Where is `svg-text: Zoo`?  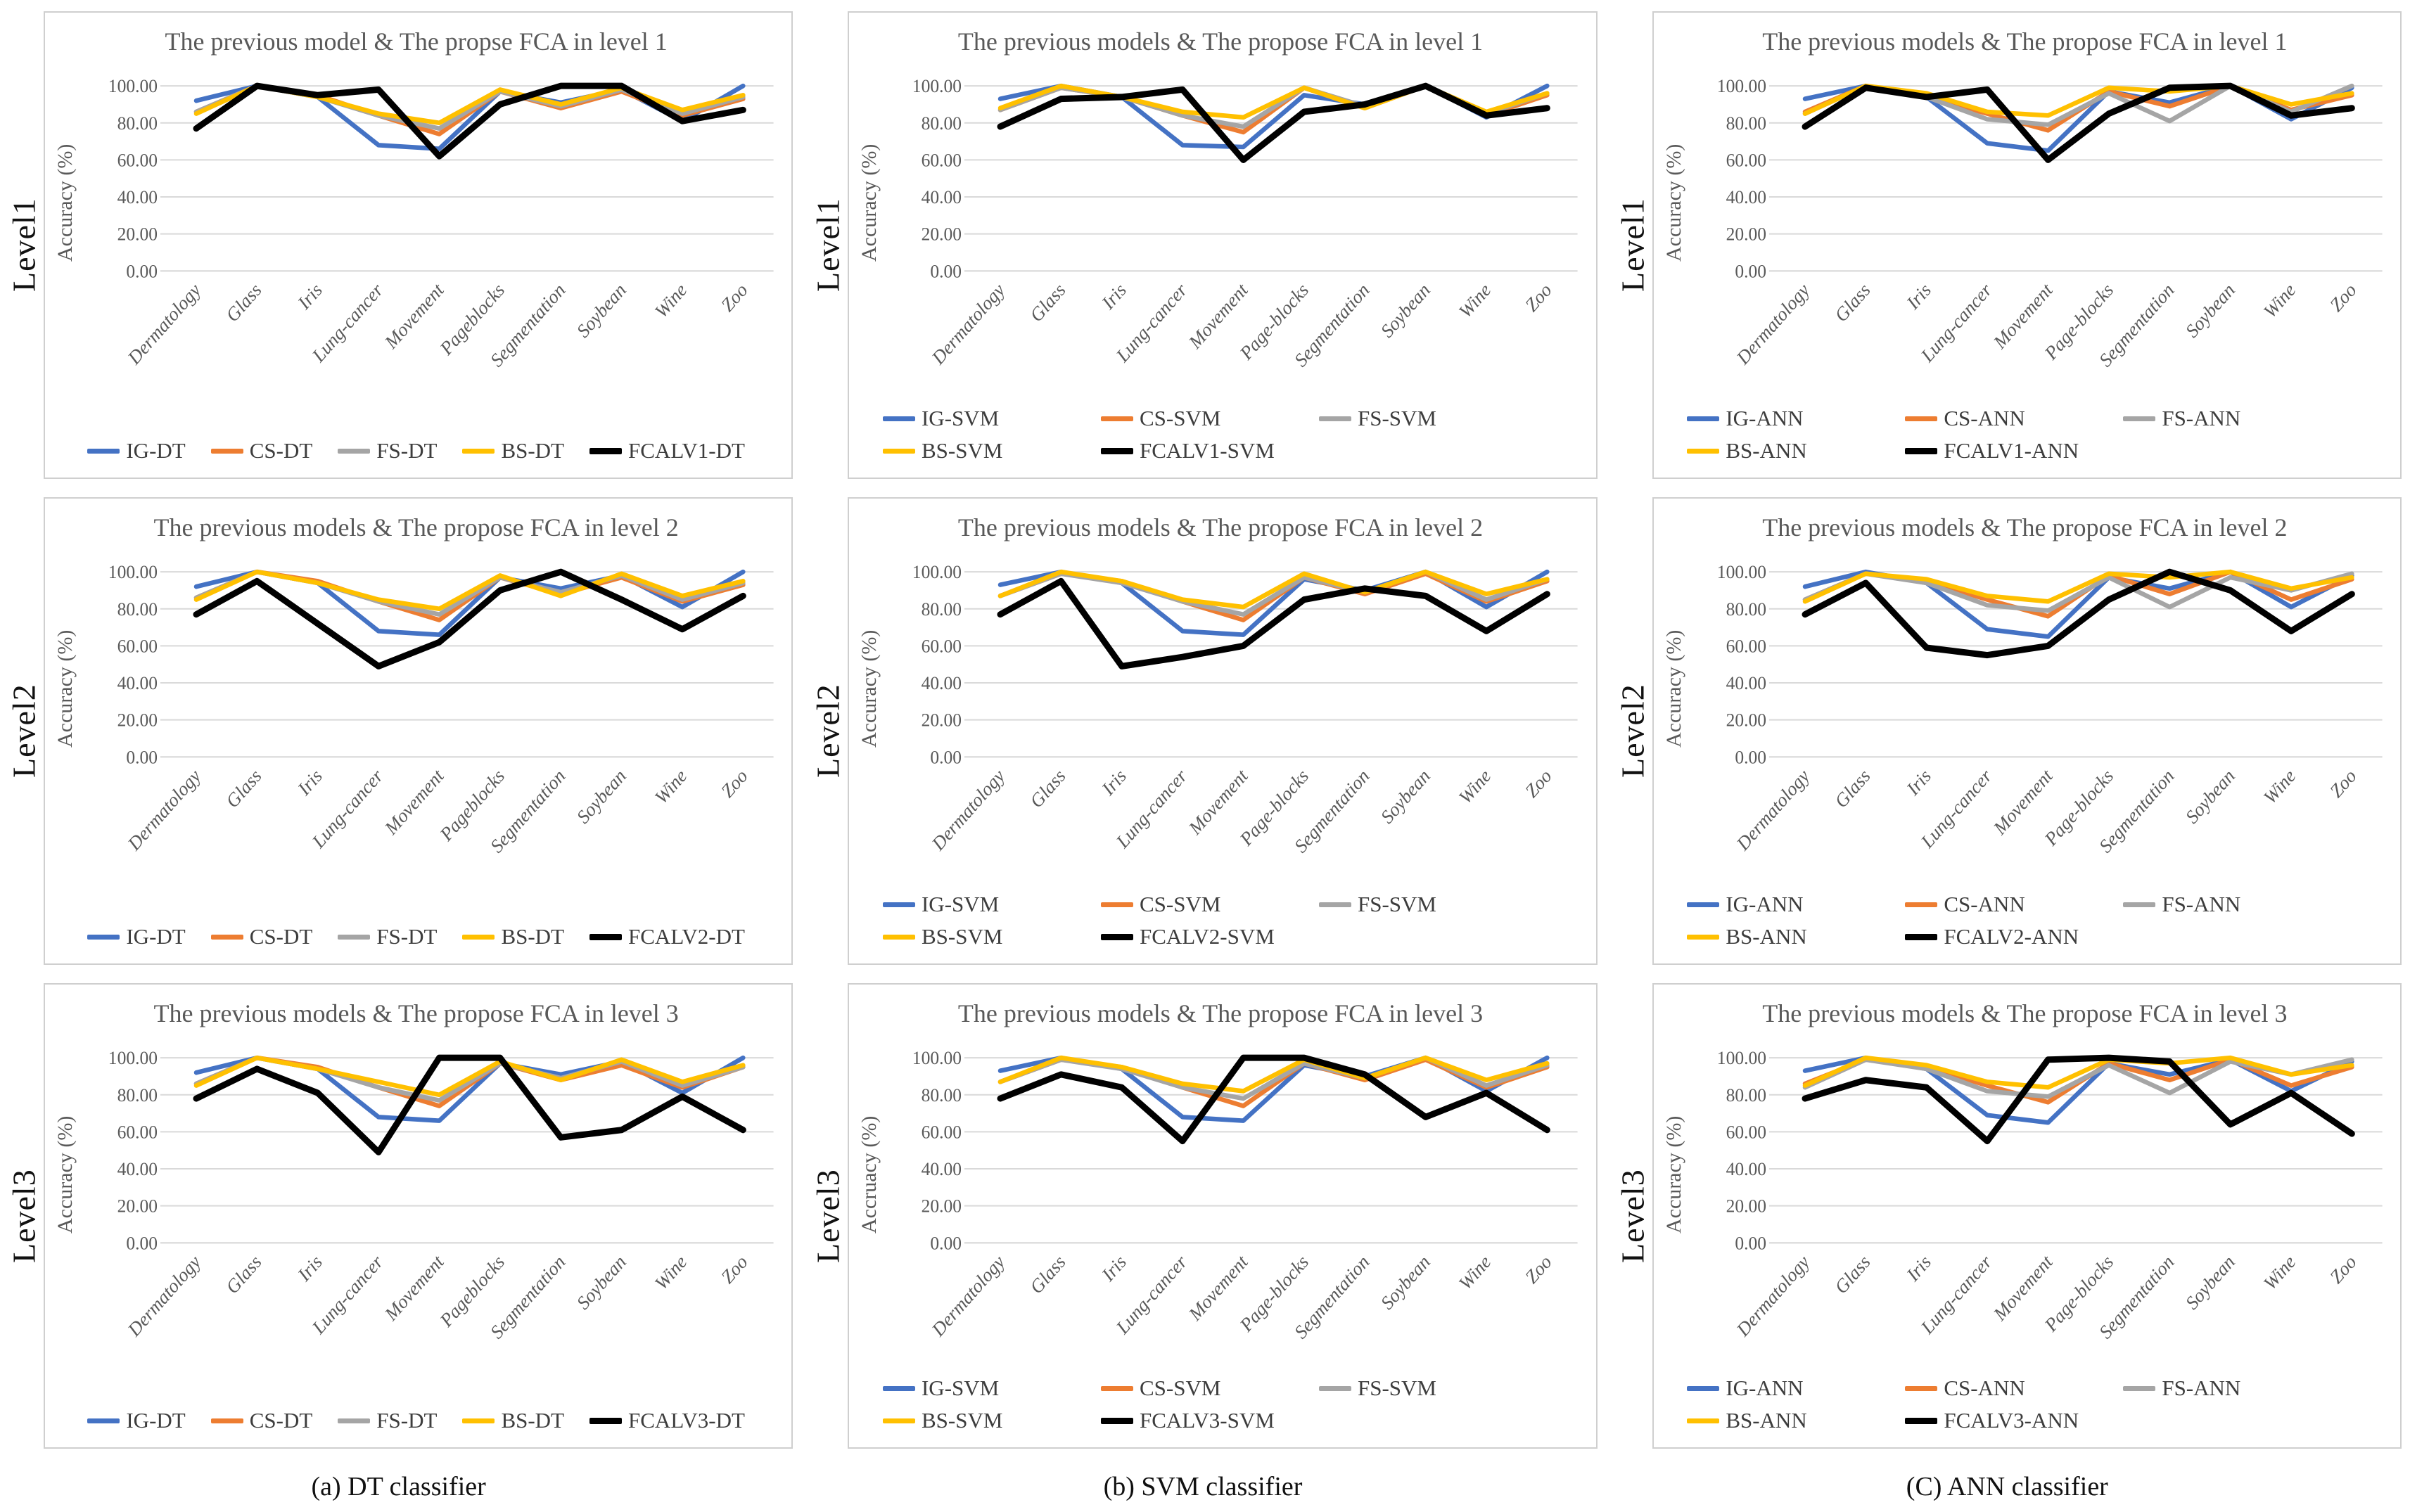
svg-text: Zoo is located at coordinates (1539, 783).